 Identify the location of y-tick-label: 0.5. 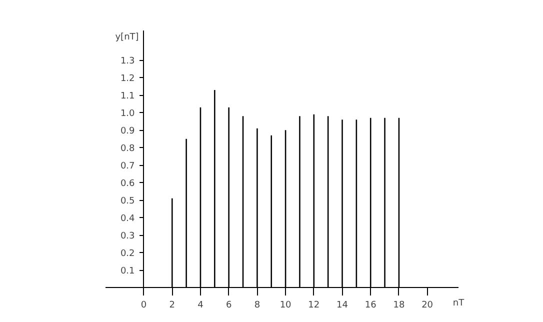
(127, 201).